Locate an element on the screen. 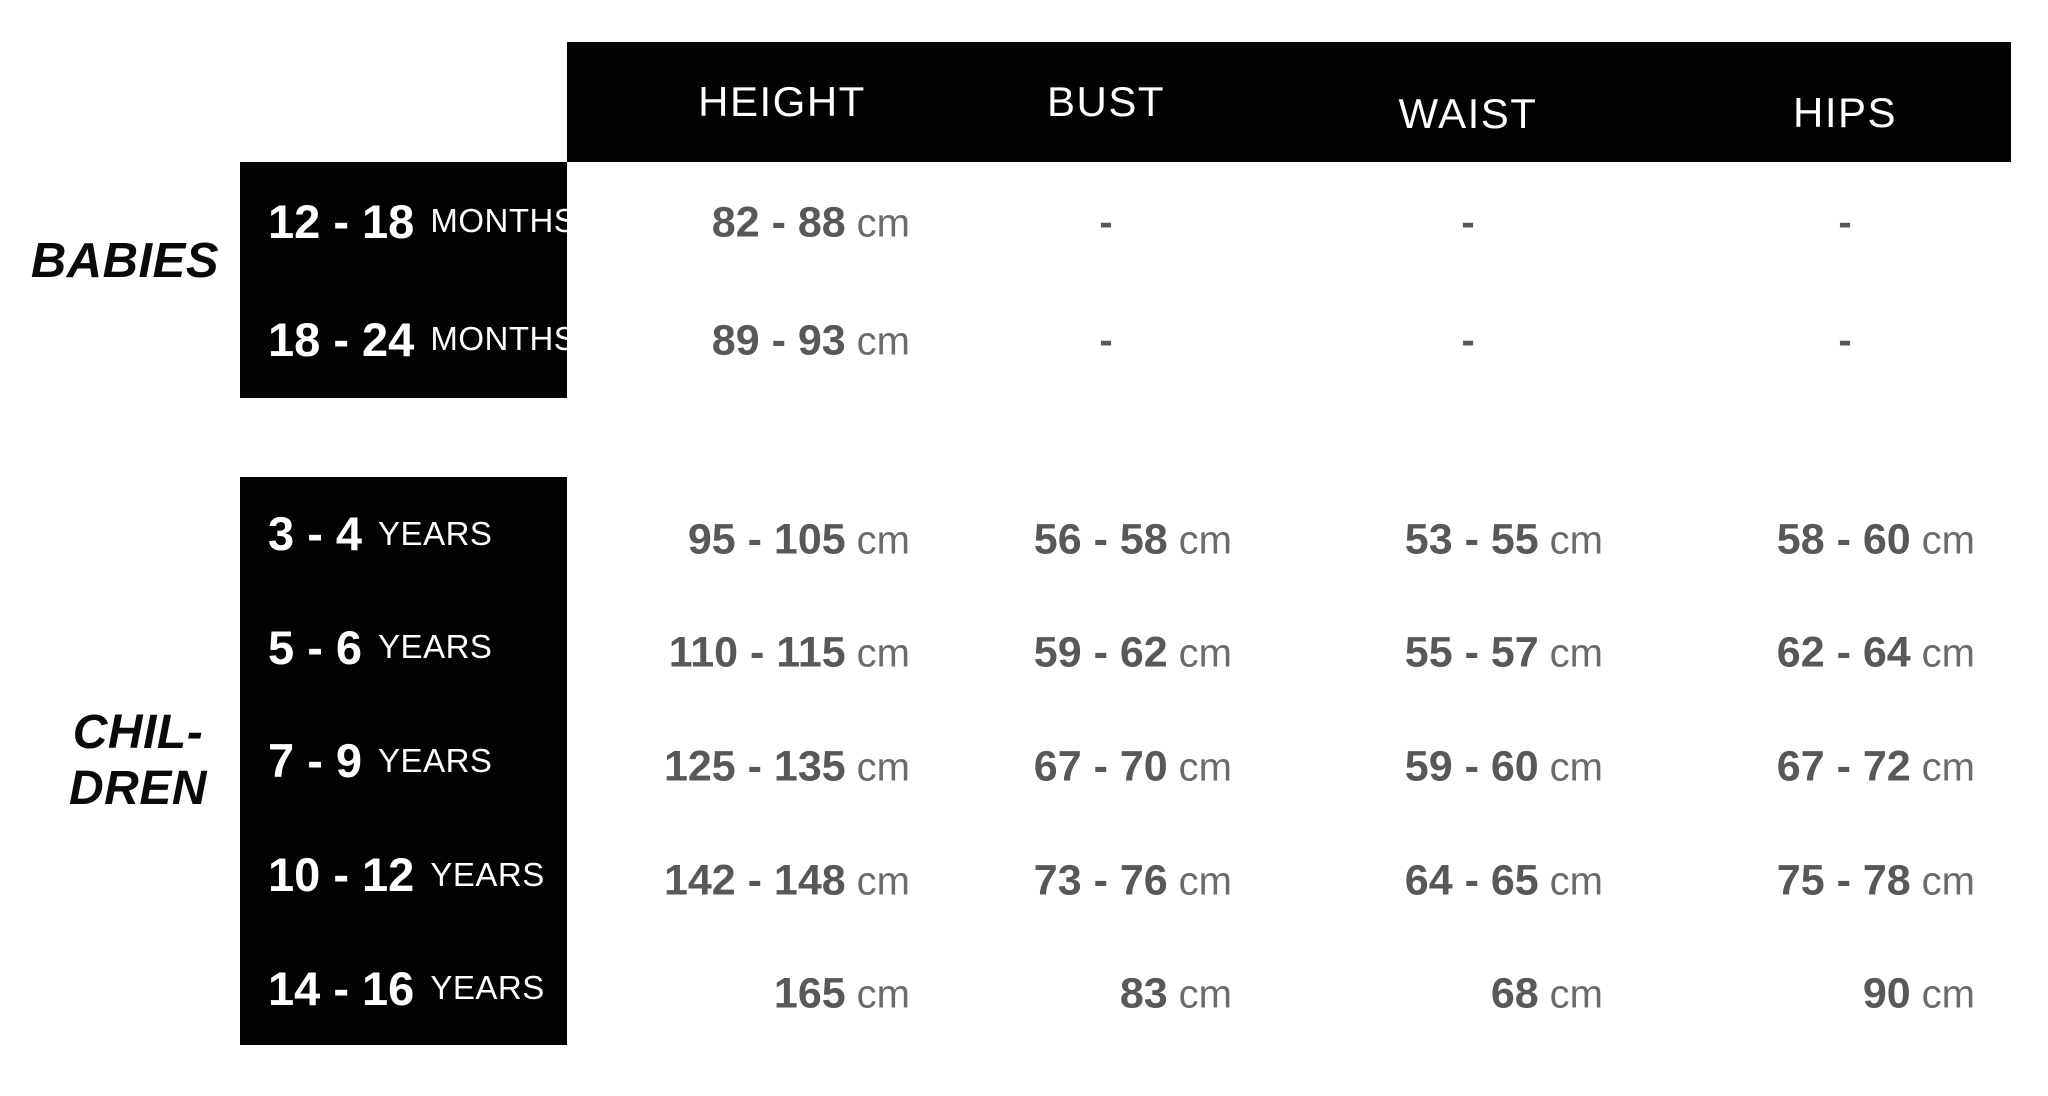  table-row: 89 - 93 cm - - - is located at coordinates (1307, 341).